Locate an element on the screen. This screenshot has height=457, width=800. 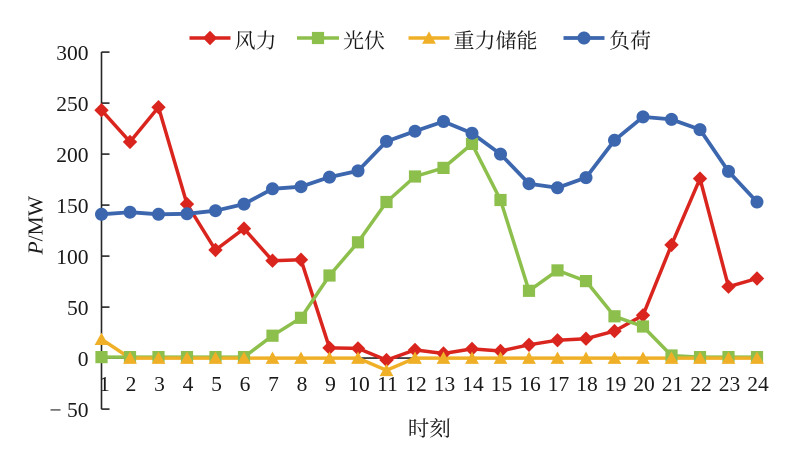
svg-text: 15 is located at coordinates (502, 384).